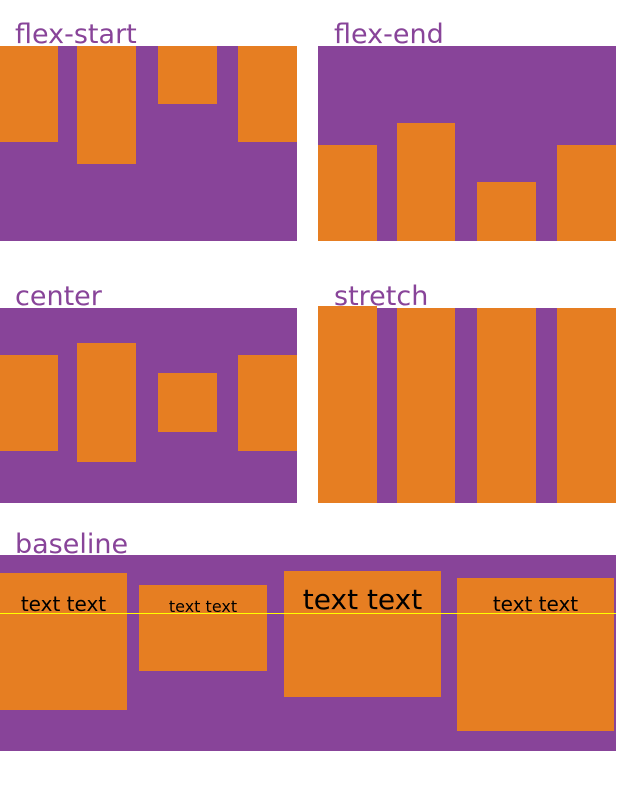 This screenshot has height=786, width=617. Describe the element at coordinates (58, 296) in the screenshot. I see `panel-label: center` at that location.